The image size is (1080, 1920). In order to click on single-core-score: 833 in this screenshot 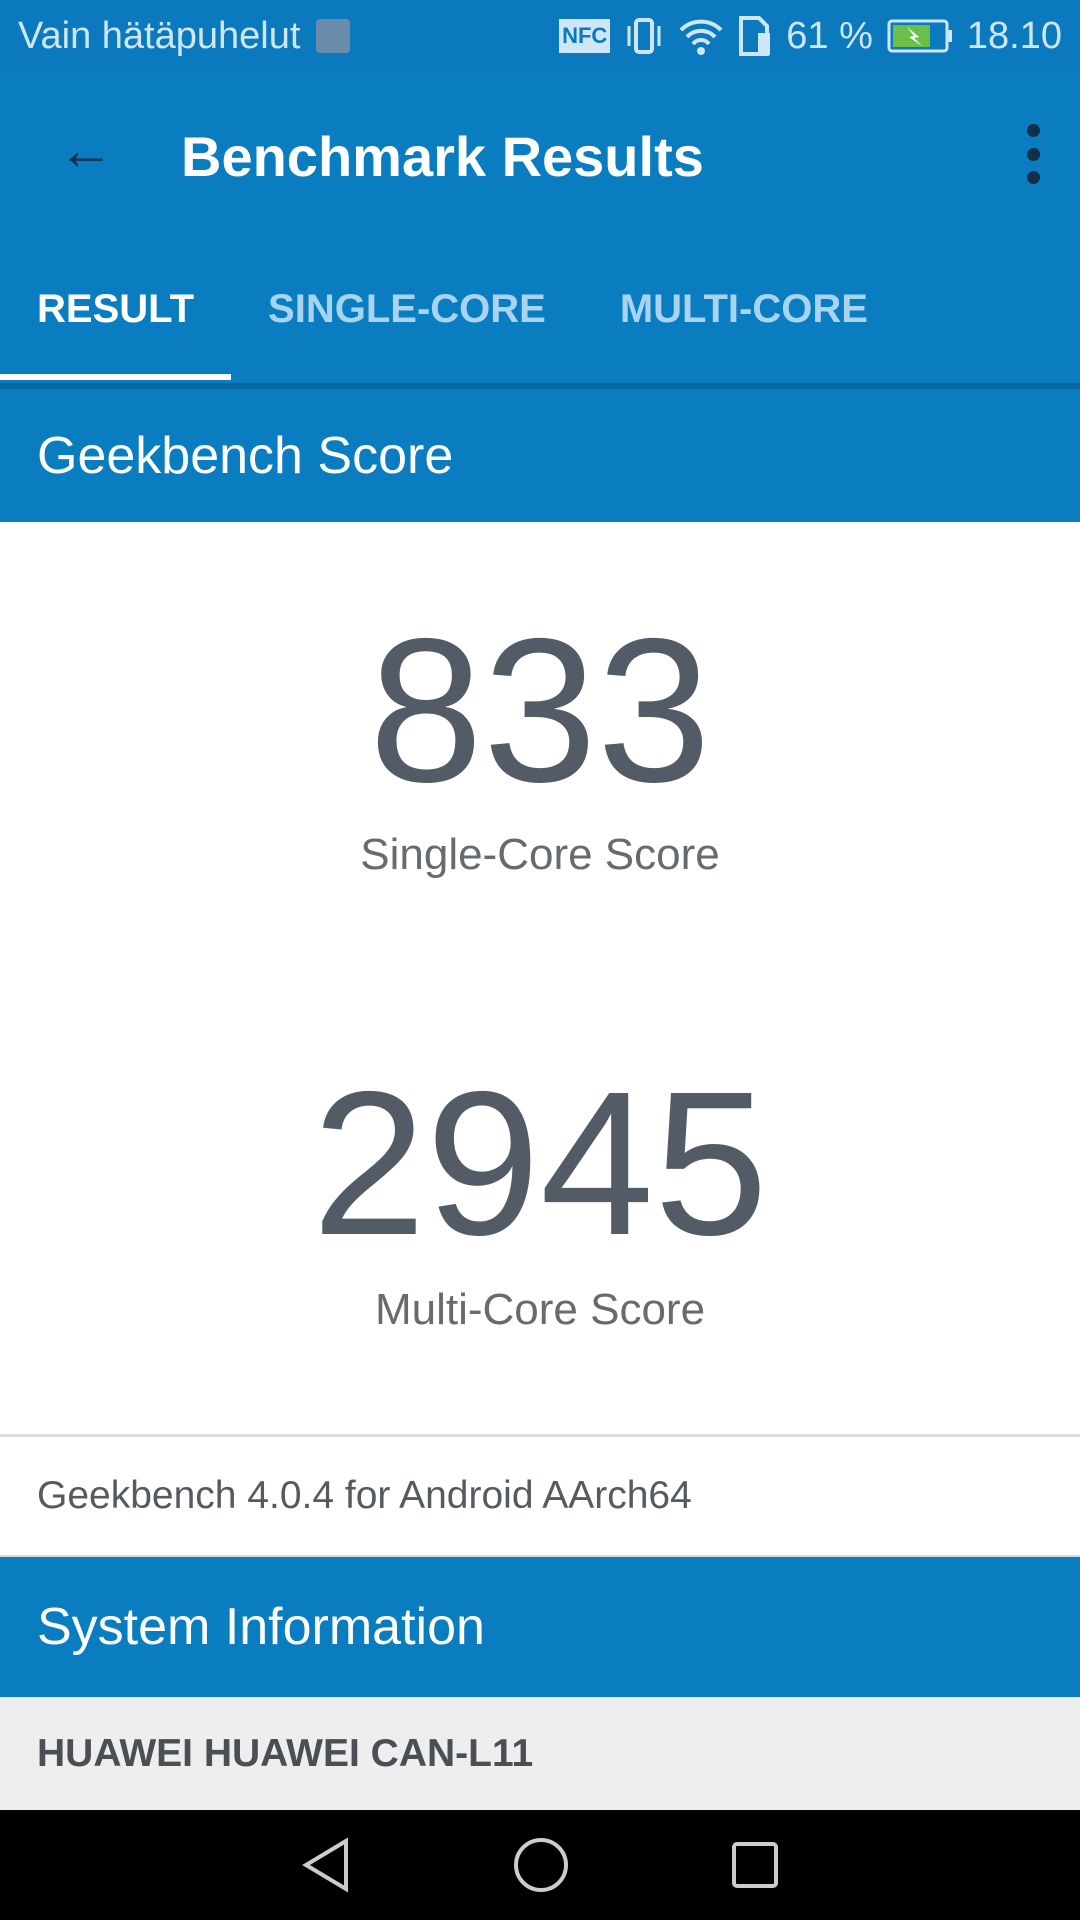, I will do `click(540, 710)`.